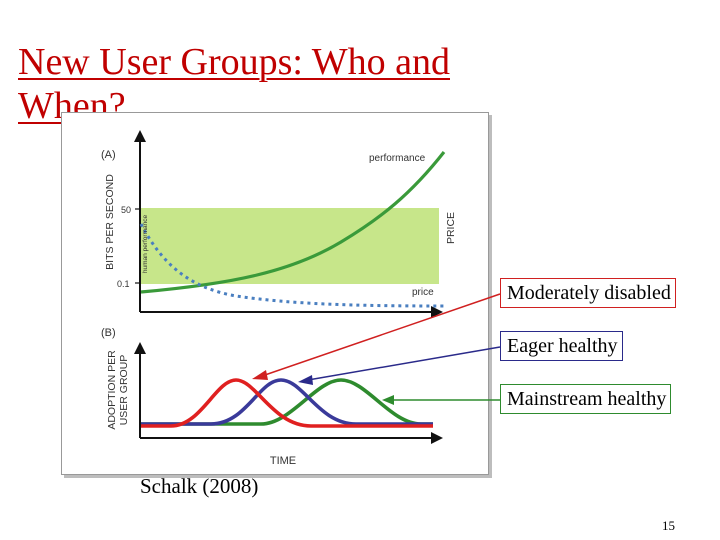  I want to click on panel-b-y-axis-label-line2: USER GROUP, so click(124, 390).